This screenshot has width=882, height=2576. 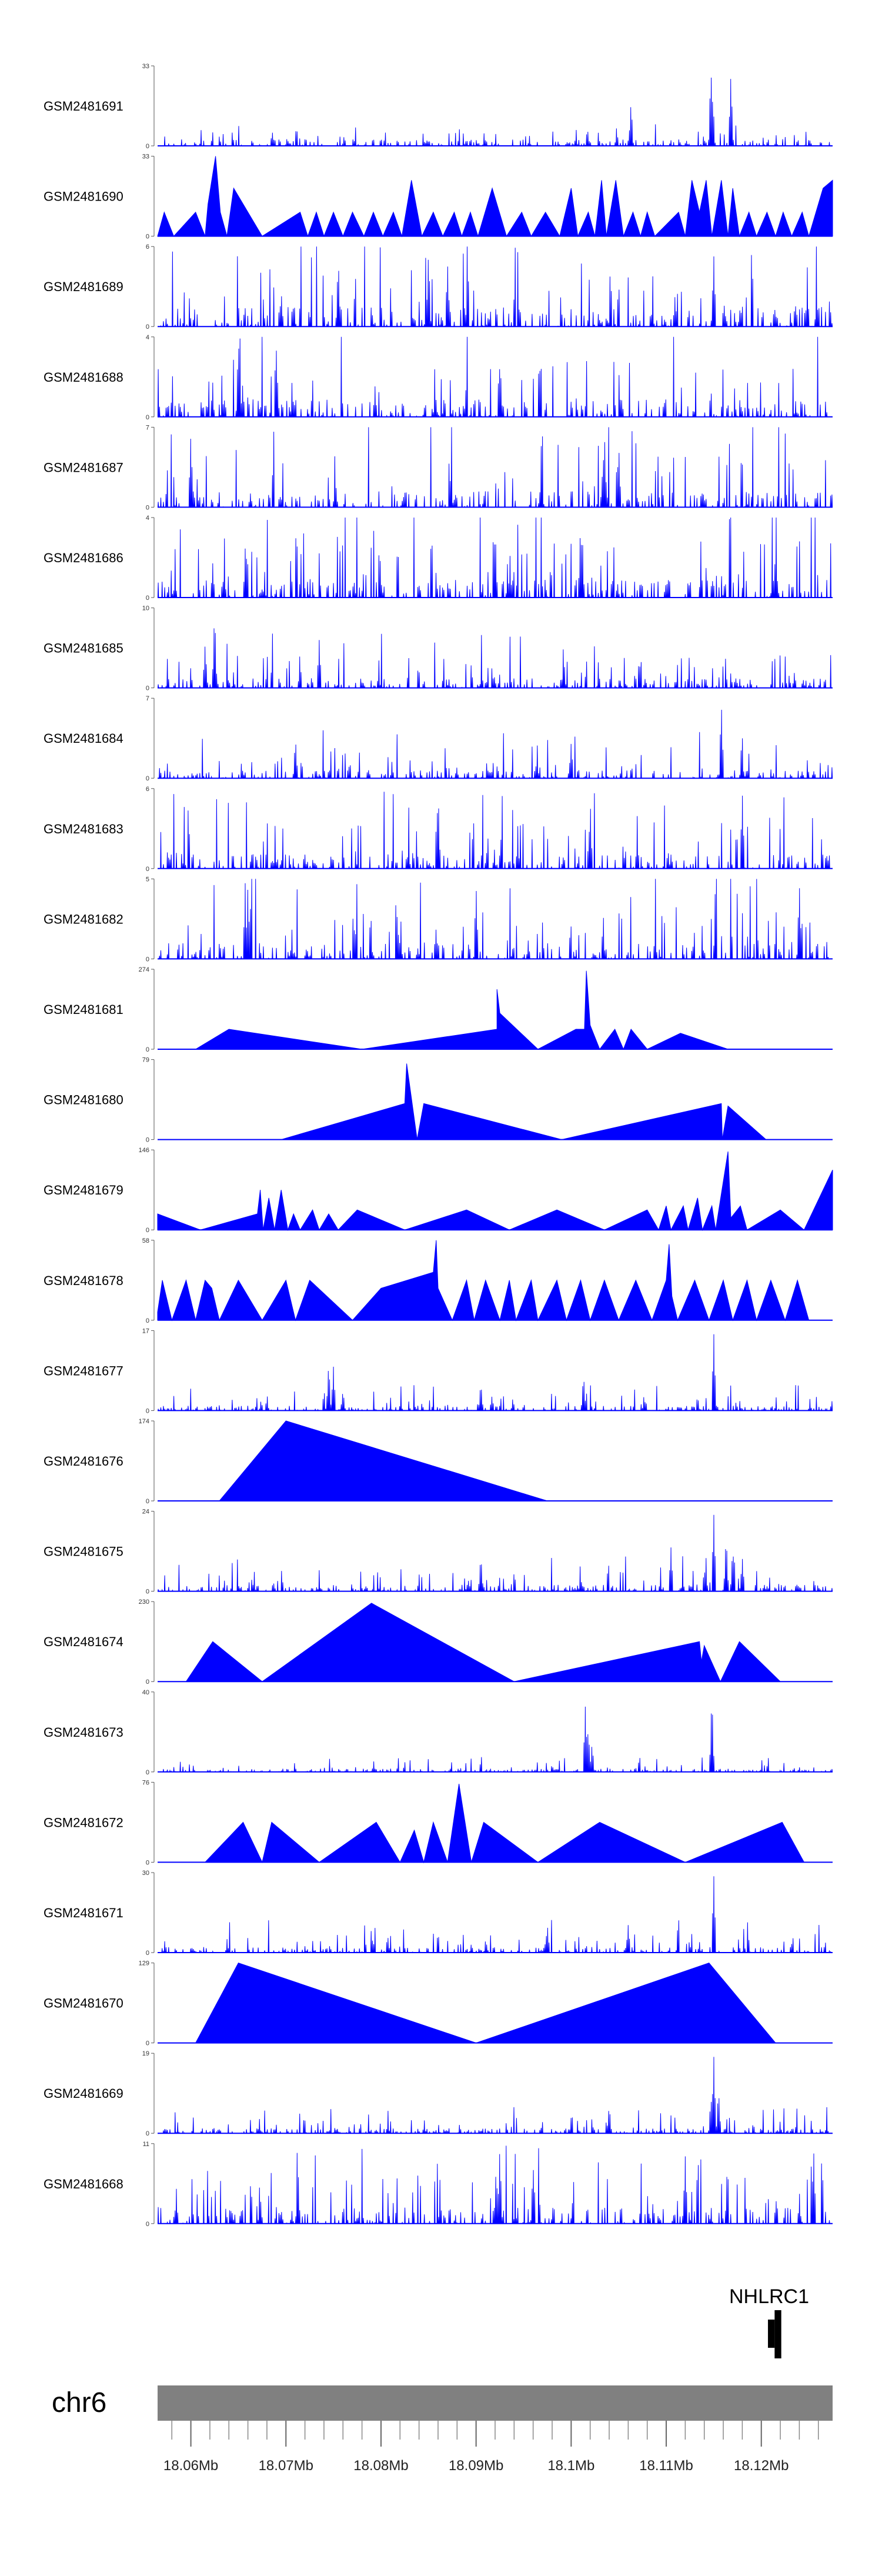 What do you see at coordinates (190, 2466) in the screenshot?
I see `x-tick-label: 18.06Mb` at bounding box center [190, 2466].